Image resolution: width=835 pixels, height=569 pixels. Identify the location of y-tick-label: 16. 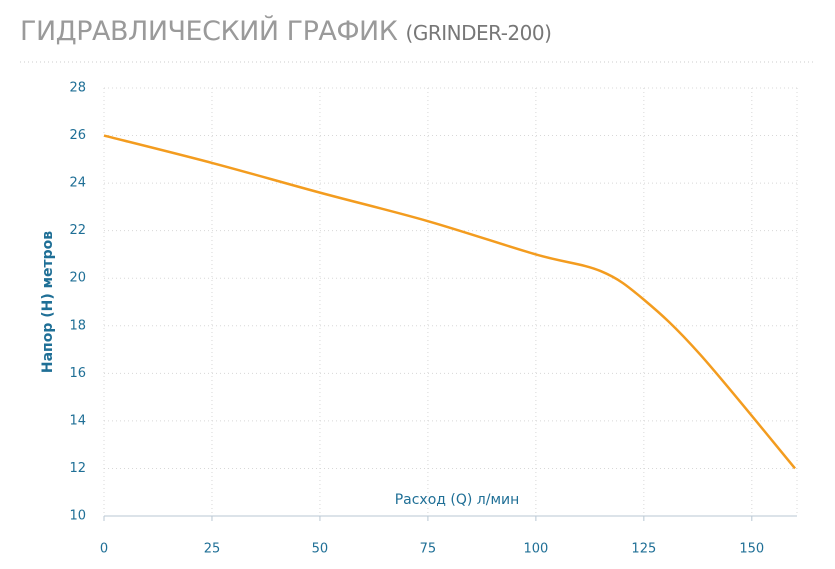
(77, 373).